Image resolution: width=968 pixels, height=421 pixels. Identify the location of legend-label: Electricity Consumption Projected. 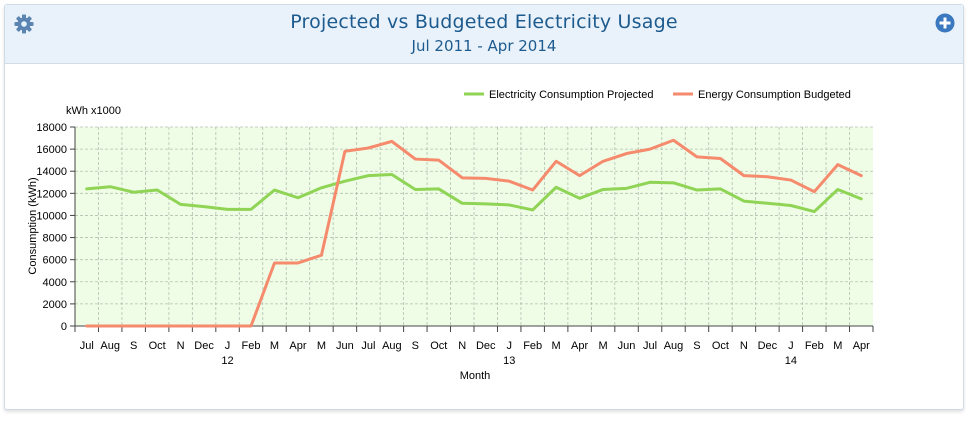
(571, 95).